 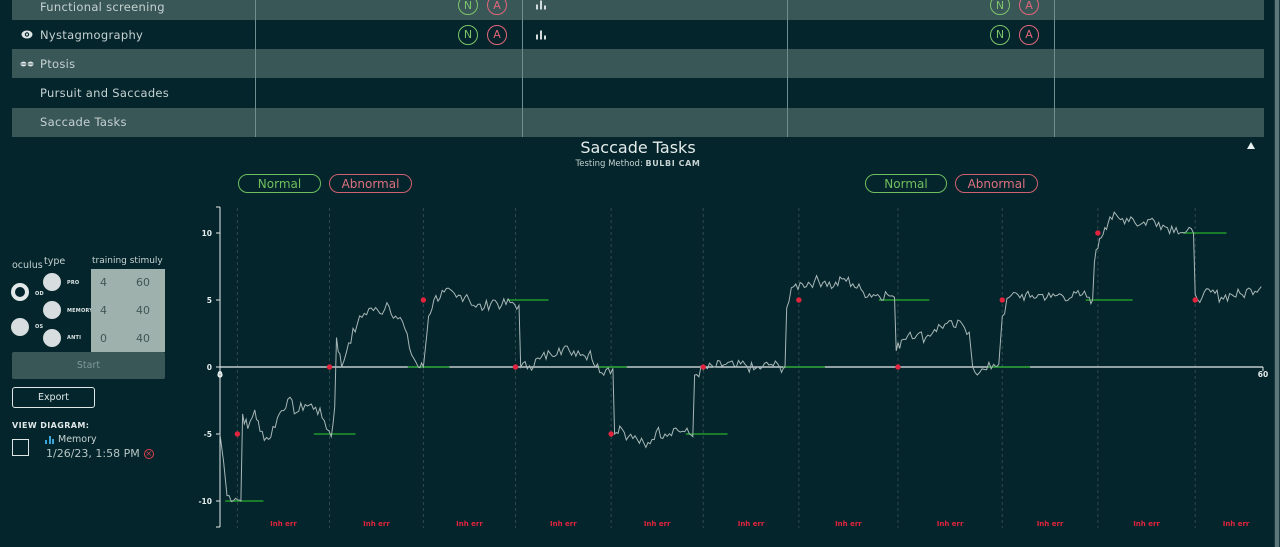 I want to click on stimuly-memory: 40, so click(x=143, y=310).